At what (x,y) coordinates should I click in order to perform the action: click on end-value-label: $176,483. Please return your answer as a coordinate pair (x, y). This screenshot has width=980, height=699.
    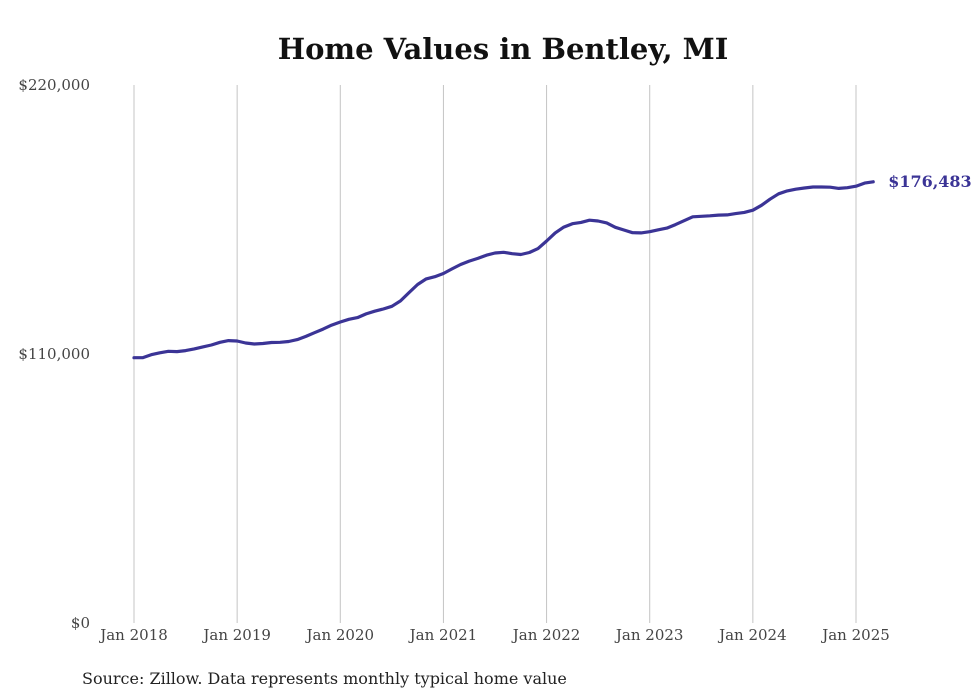
    Looking at the image, I should click on (930, 181).